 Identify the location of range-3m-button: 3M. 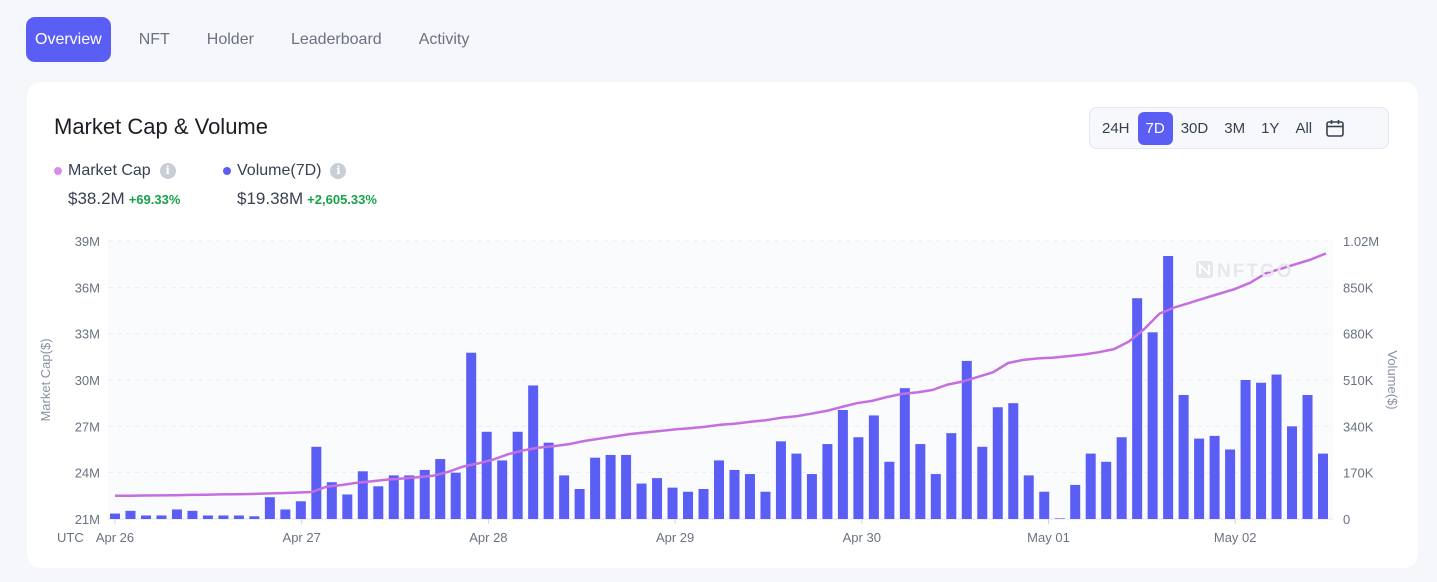
(1235, 128).